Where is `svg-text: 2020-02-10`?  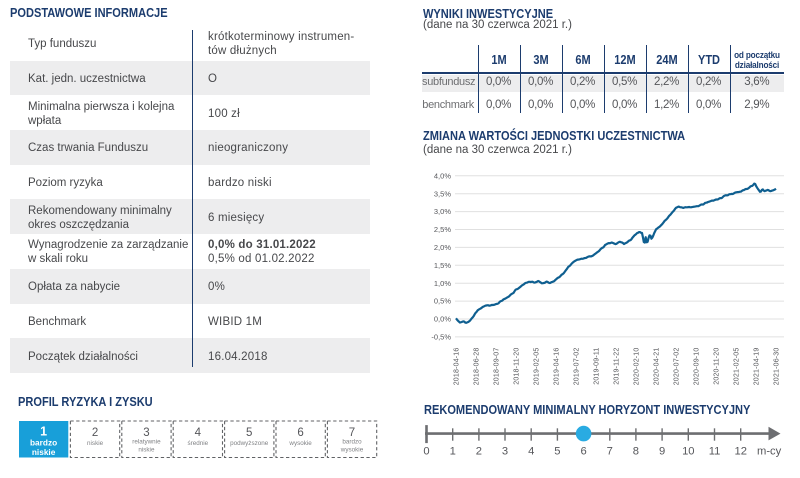 svg-text: 2020-02-10 is located at coordinates (637, 367).